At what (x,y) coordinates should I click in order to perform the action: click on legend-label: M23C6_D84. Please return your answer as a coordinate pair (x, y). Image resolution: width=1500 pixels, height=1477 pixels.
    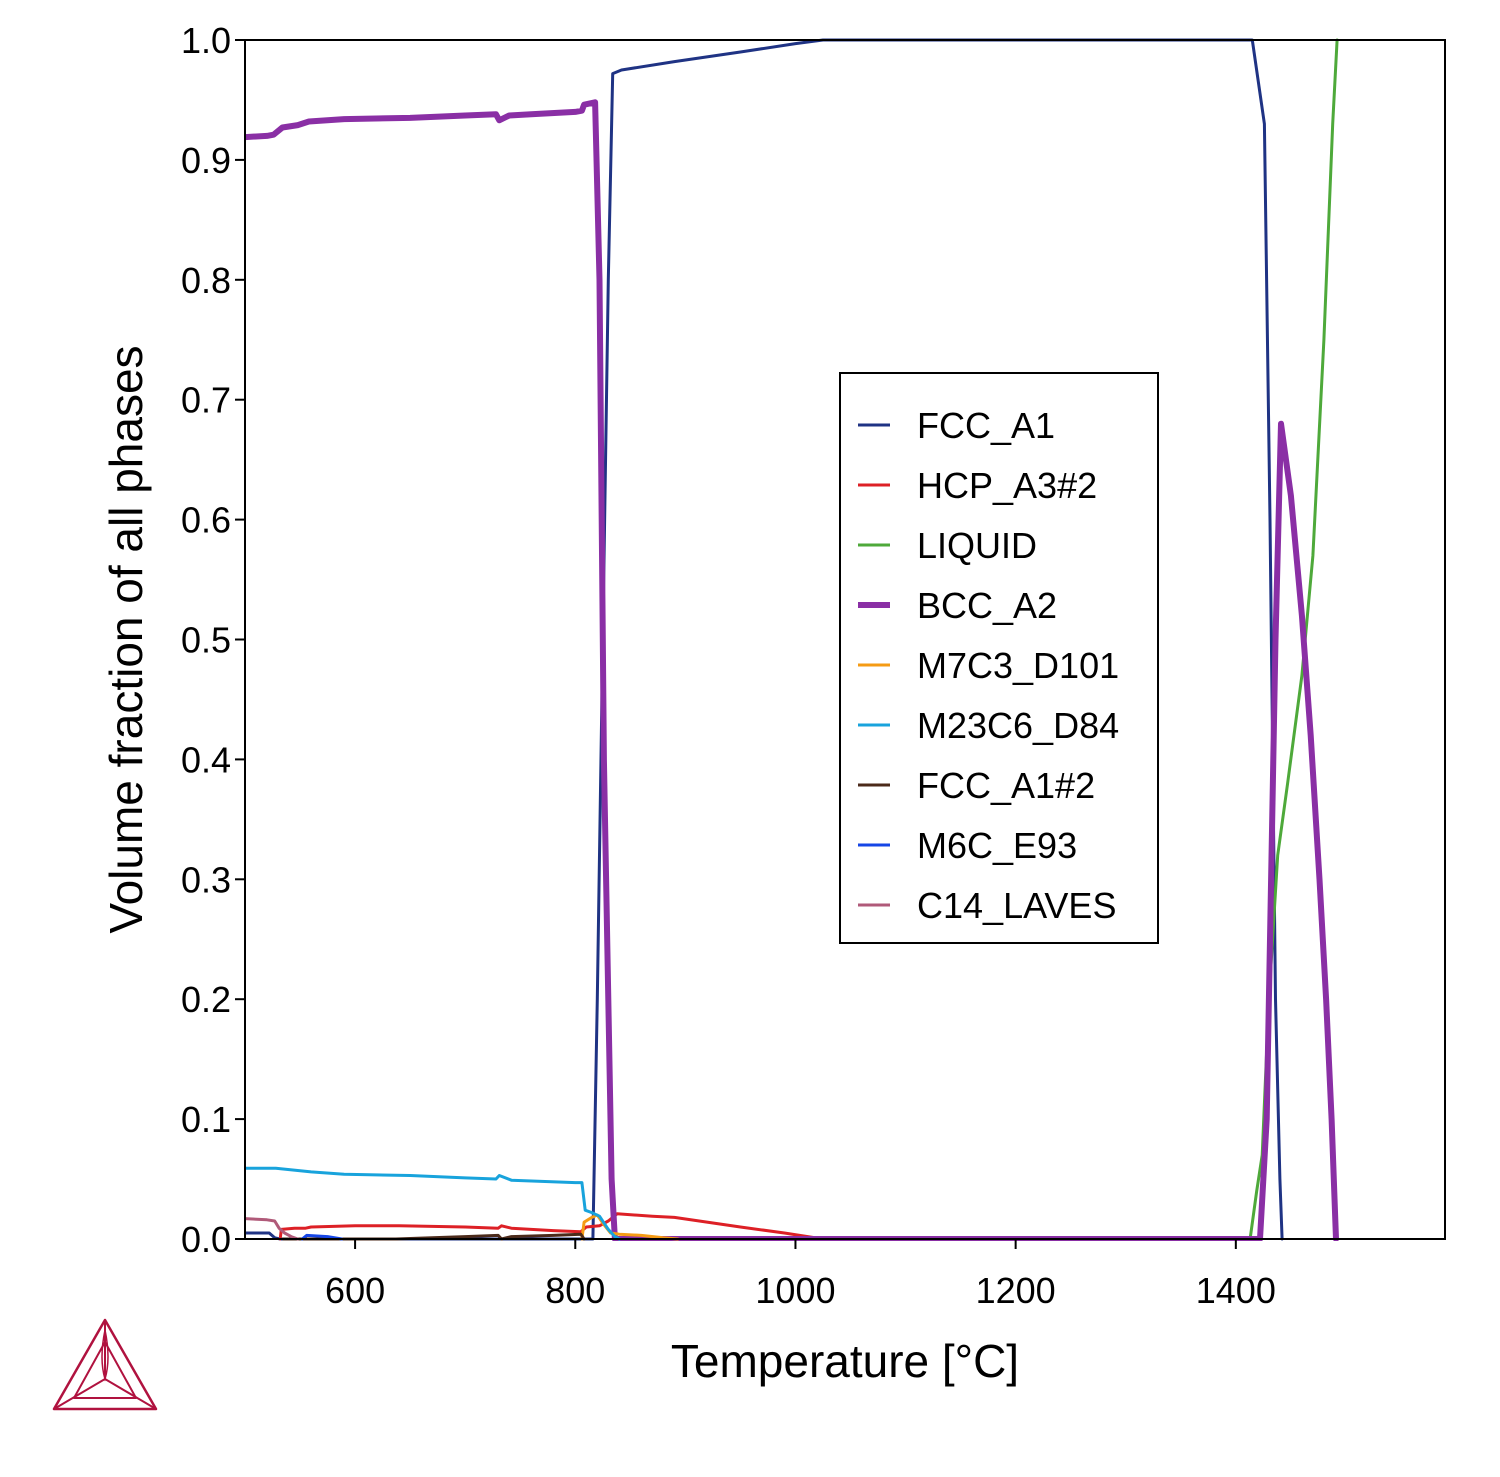
    Looking at the image, I should click on (1018, 725).